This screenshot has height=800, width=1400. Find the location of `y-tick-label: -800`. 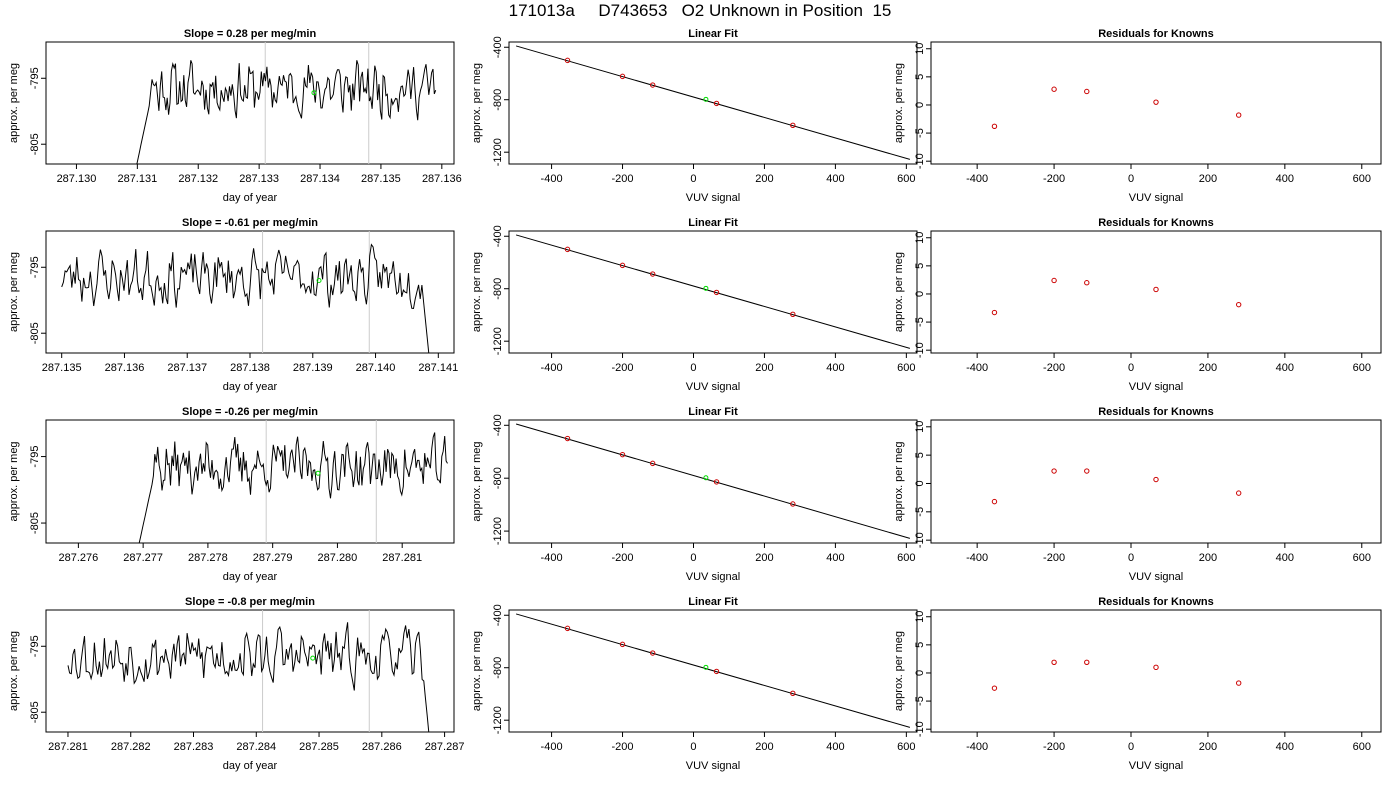

y-tick-label: -800 is located at coordinates (498, 668).